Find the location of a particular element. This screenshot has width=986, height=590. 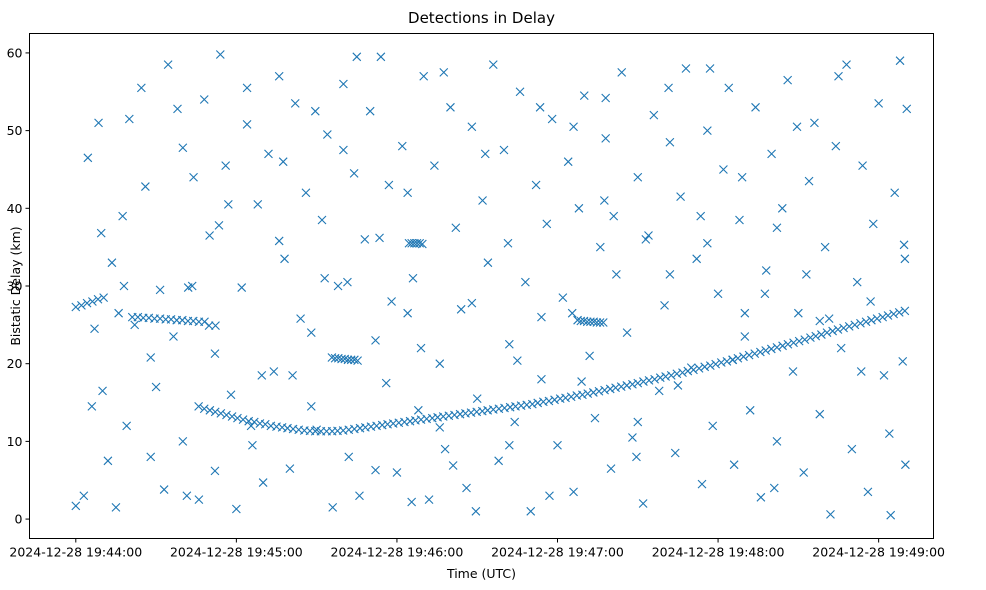

y-axis-label: Bistatic Delay (km) is located at coordinates (15, 285).